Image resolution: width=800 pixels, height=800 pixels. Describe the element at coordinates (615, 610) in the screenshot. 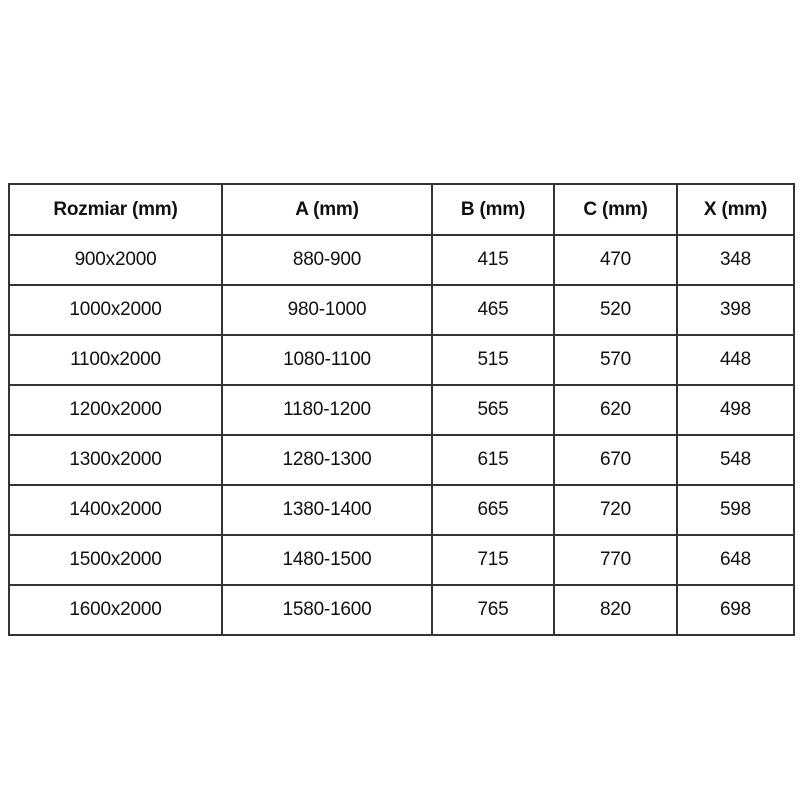

I see `cell-c: 820` at that location.